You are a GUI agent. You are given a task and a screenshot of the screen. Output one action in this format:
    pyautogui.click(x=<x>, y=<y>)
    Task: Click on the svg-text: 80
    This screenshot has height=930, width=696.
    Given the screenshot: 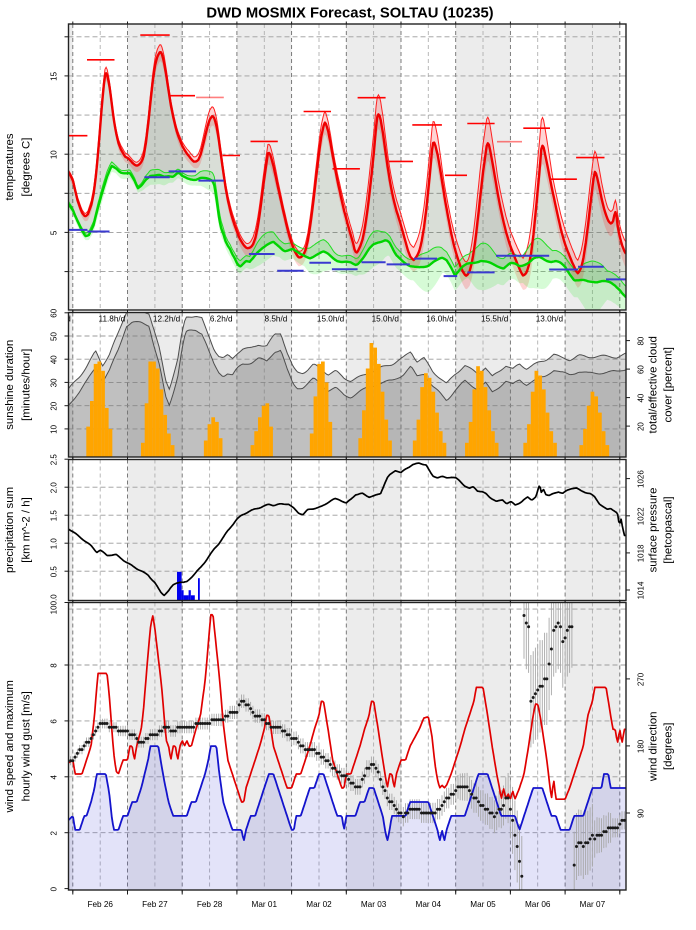 What is the action you would take?
    pyautogui.click(x=641, y=340)
    